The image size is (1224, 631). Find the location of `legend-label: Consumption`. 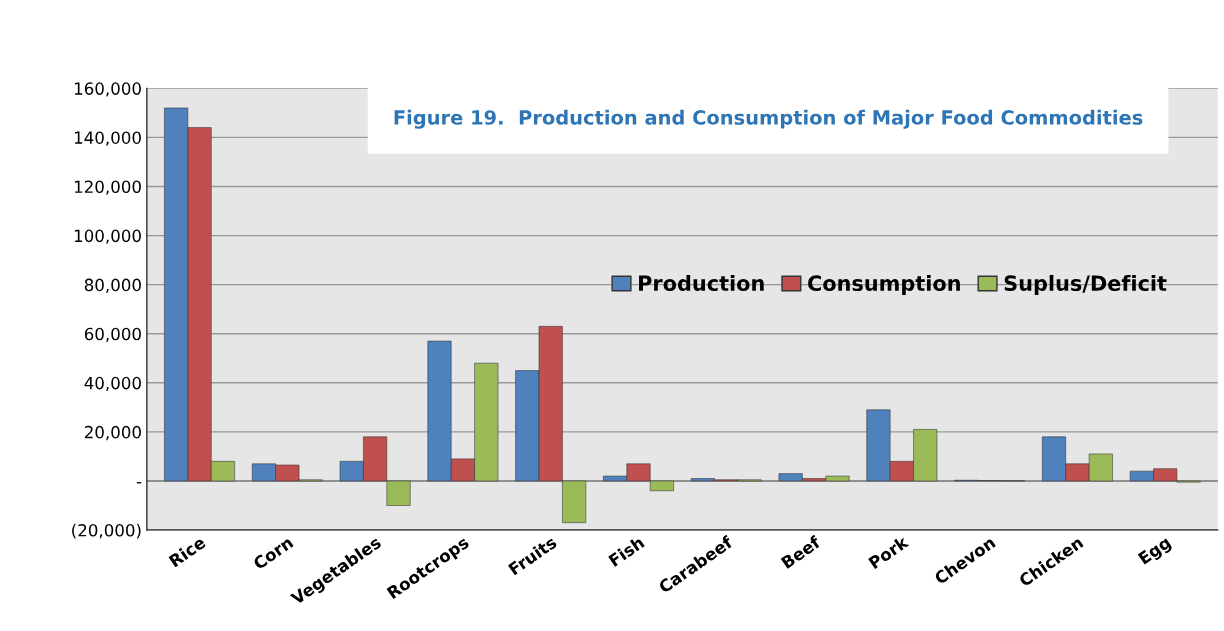

legend-label: Consumption is located at coordinates (884, 285).